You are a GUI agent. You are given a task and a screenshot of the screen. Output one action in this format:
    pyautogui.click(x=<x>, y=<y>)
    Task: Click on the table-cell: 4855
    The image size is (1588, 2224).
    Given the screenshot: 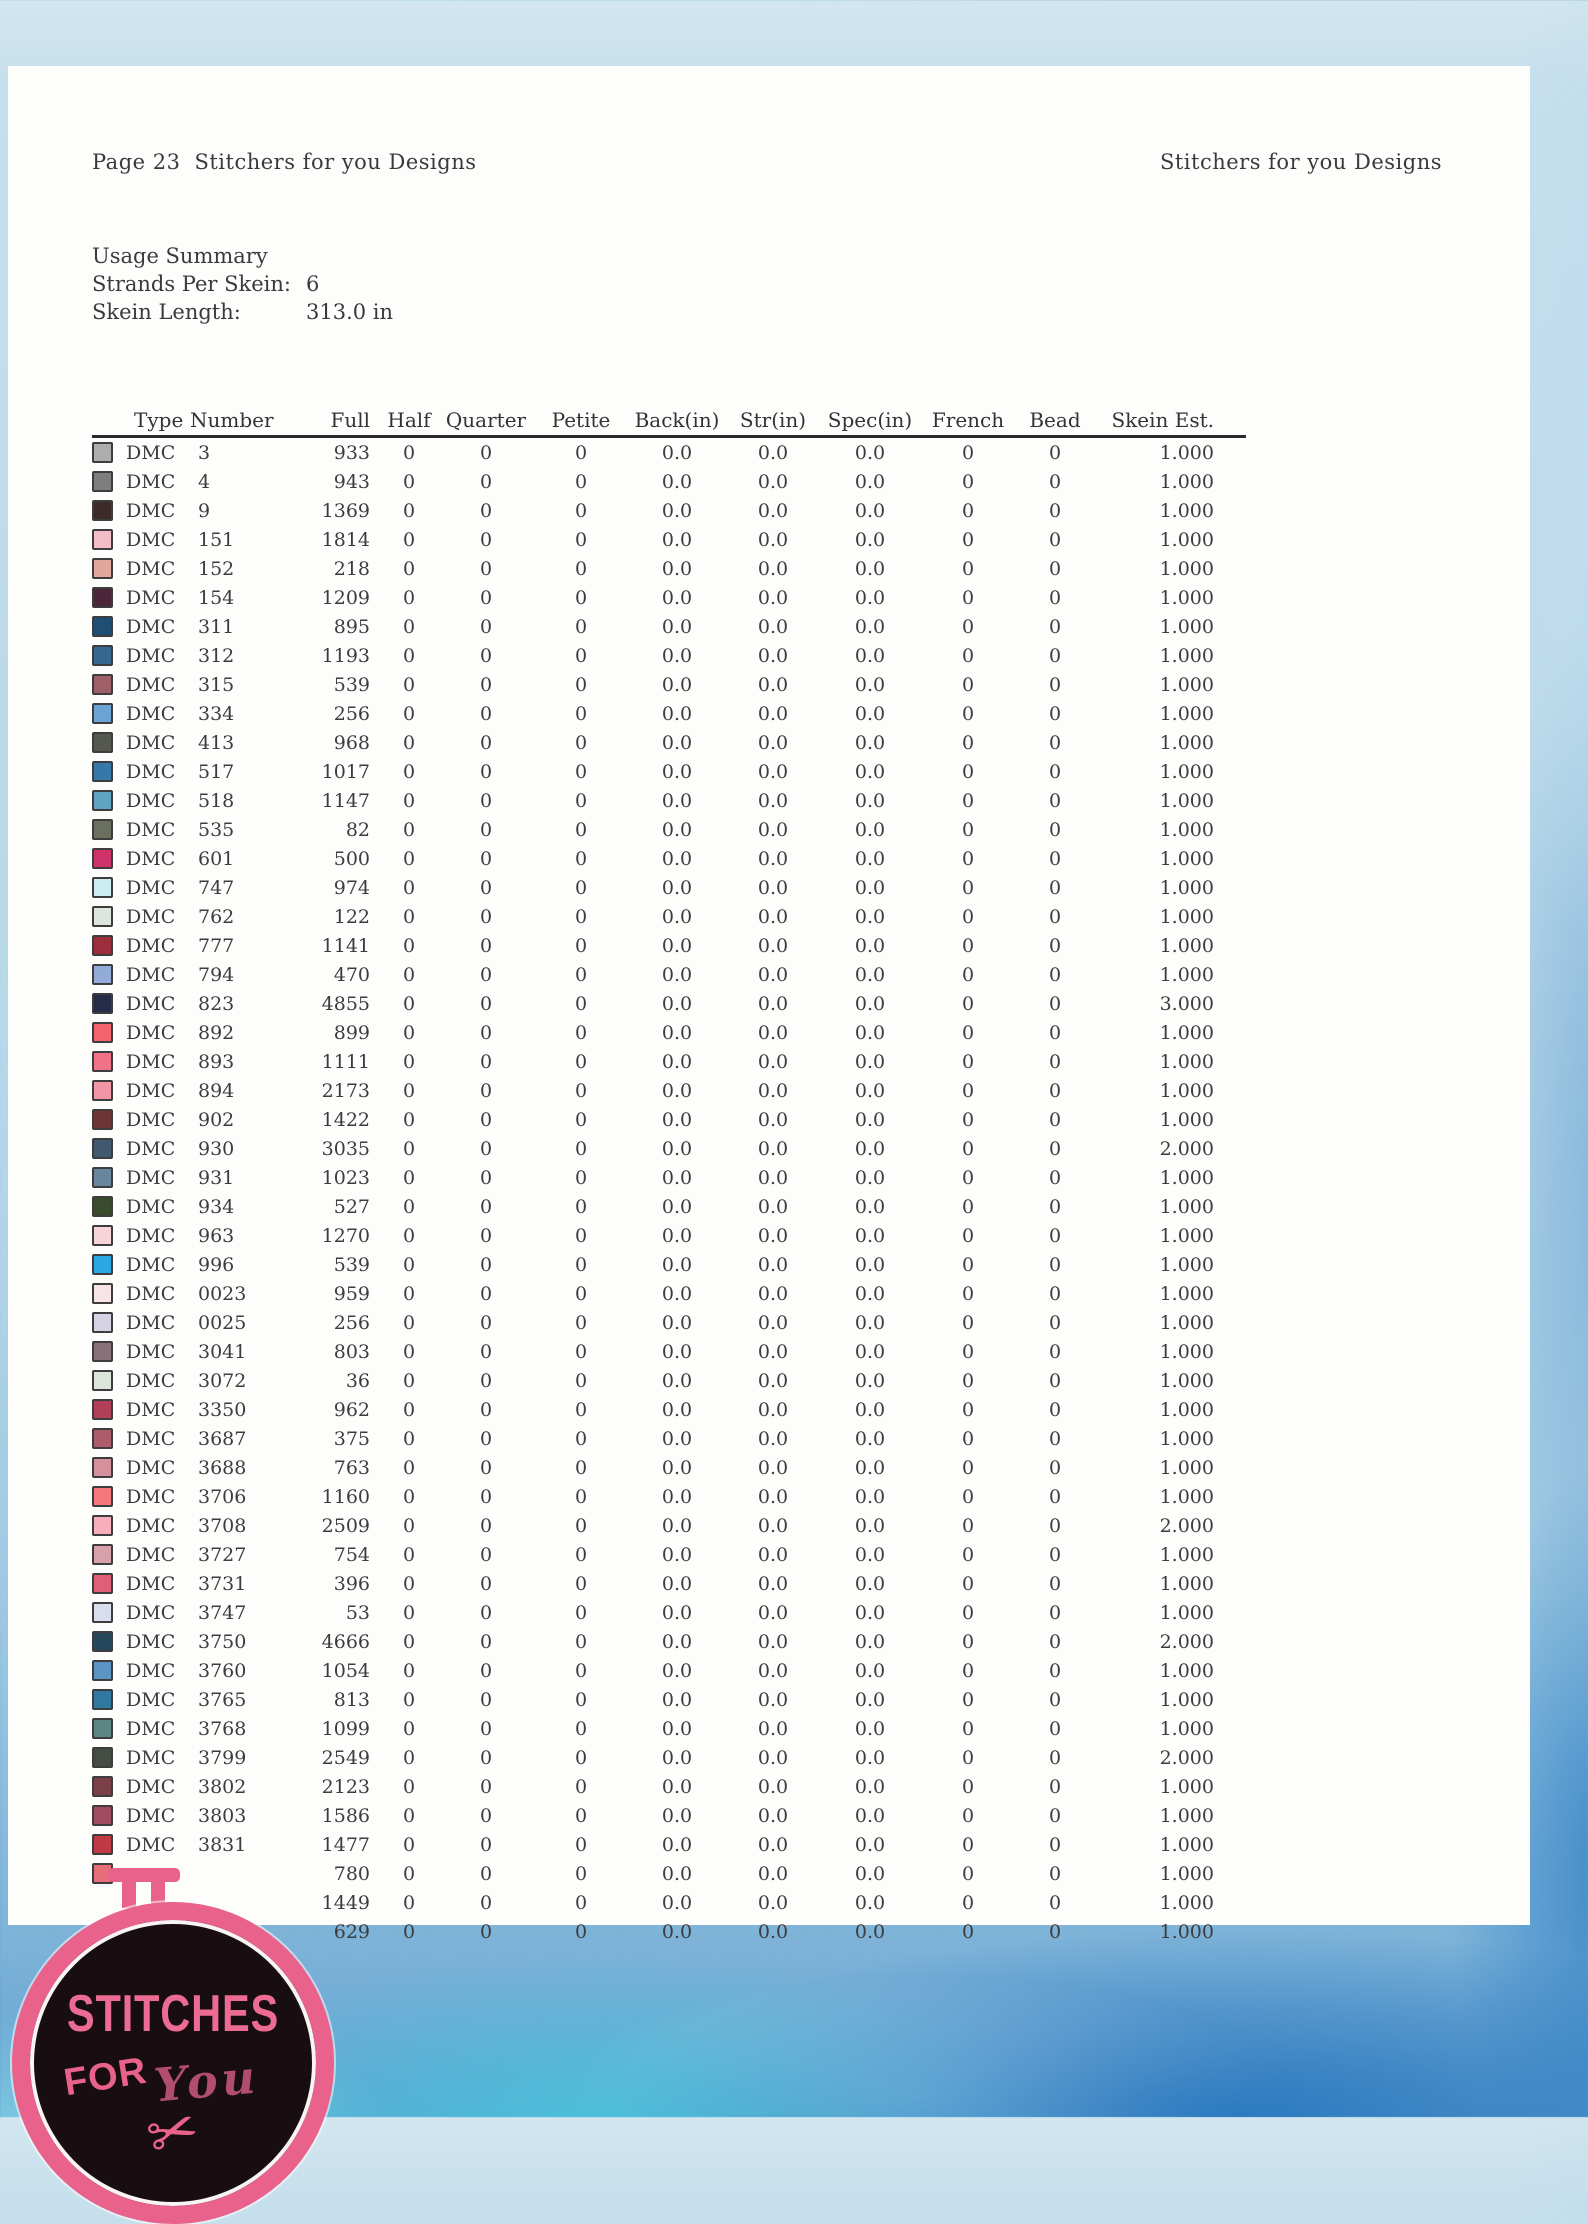 What is the action you would take?
    pyautogui.click(x=345, y=1003)
    